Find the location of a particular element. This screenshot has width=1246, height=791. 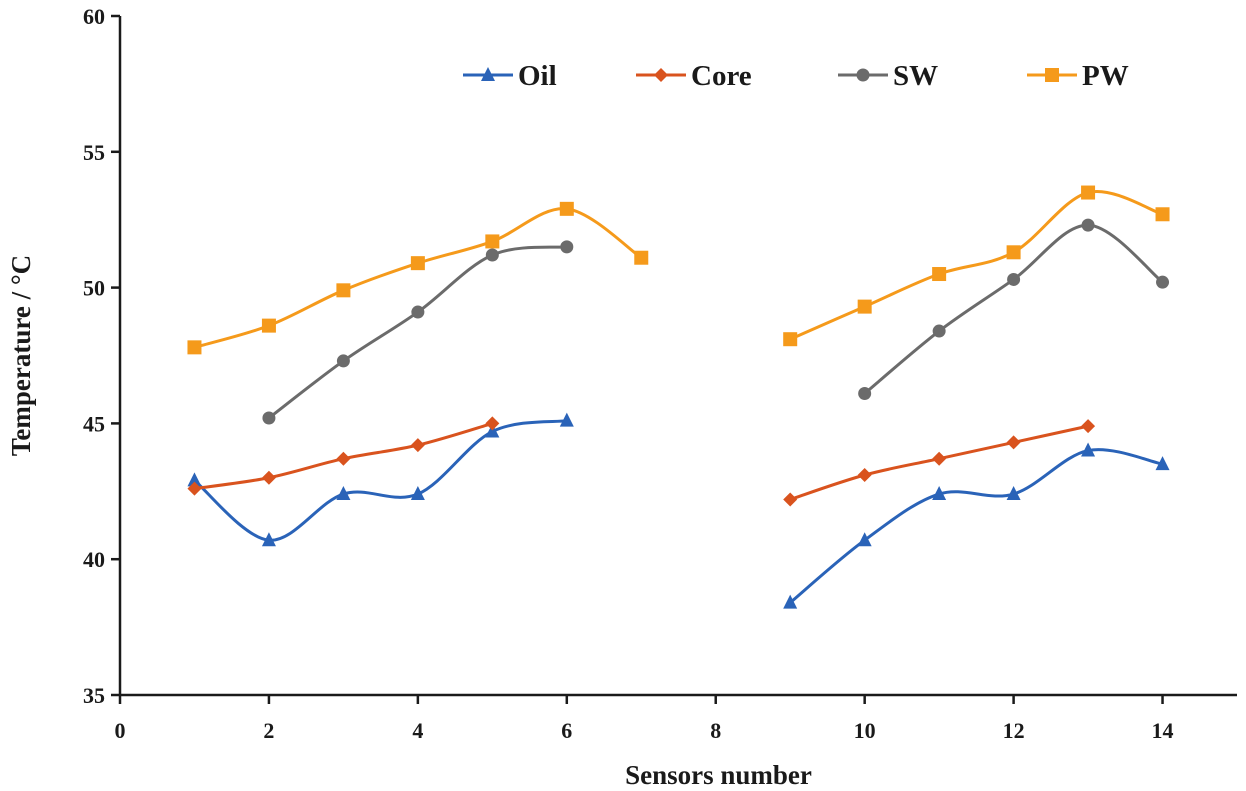

x-tick-label: 0 is located at coordinates (120, 730).